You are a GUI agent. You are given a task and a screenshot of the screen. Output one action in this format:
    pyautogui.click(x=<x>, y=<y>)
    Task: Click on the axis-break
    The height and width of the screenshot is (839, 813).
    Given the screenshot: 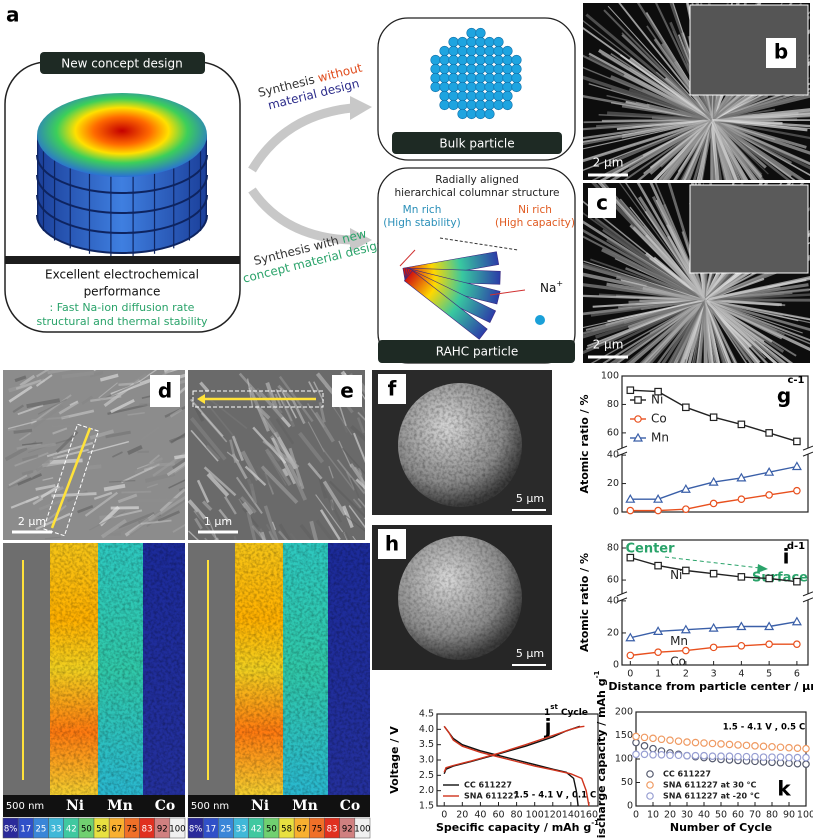 What is the action you would take?
    pyautogui.click(x=808, y=596)
    